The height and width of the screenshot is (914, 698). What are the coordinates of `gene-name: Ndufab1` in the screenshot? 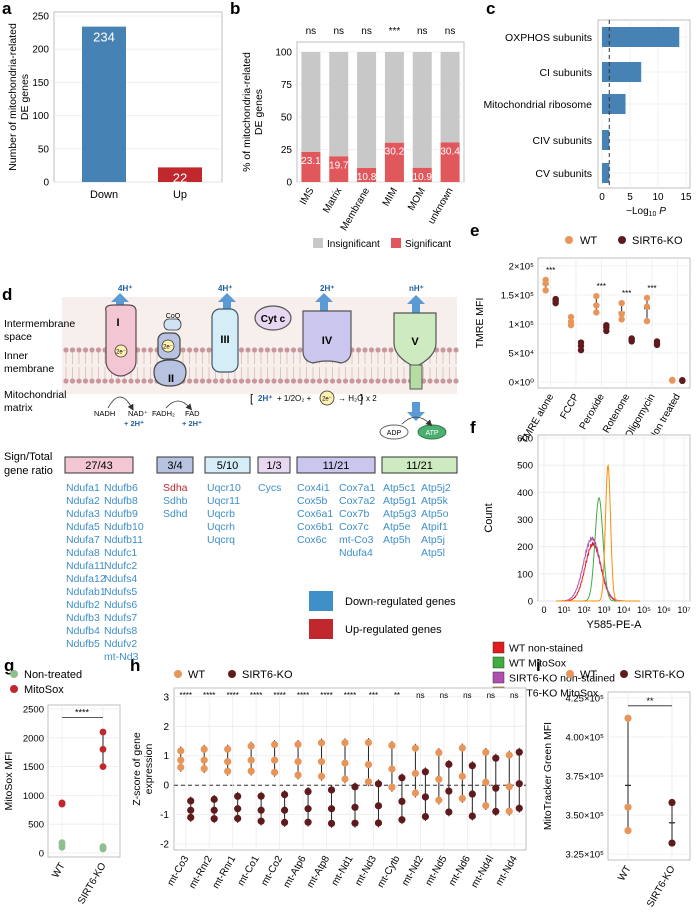 It's located at (86, 592).